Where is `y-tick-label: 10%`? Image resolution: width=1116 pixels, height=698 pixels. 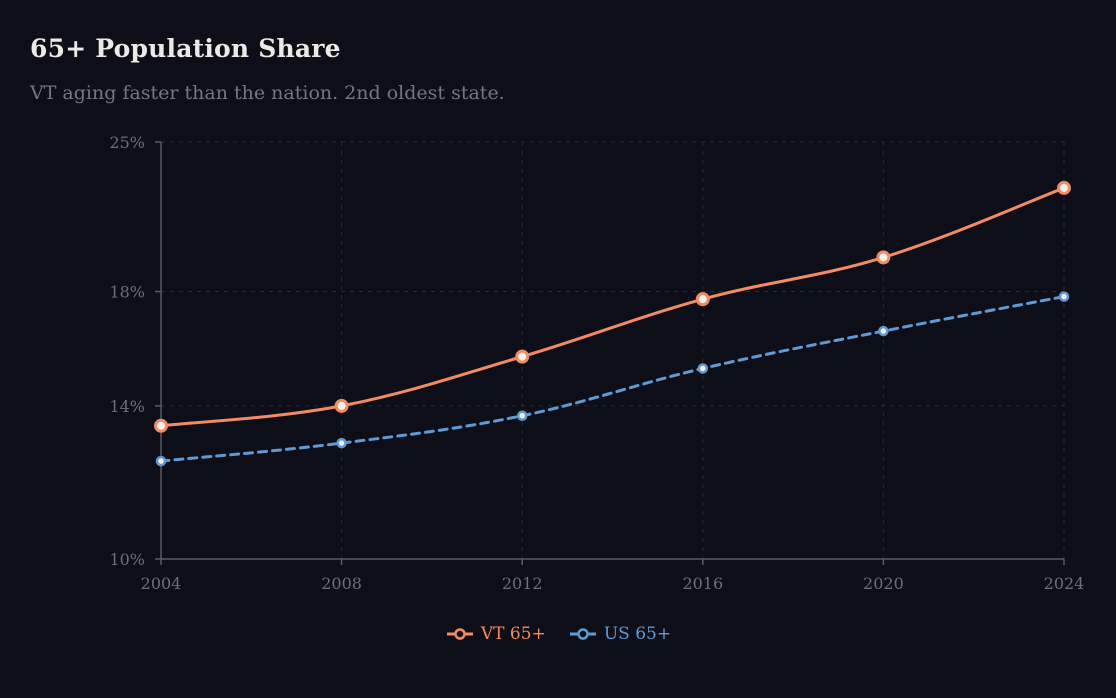 y-tick-label: 10% is located at coordinates (127, 559).